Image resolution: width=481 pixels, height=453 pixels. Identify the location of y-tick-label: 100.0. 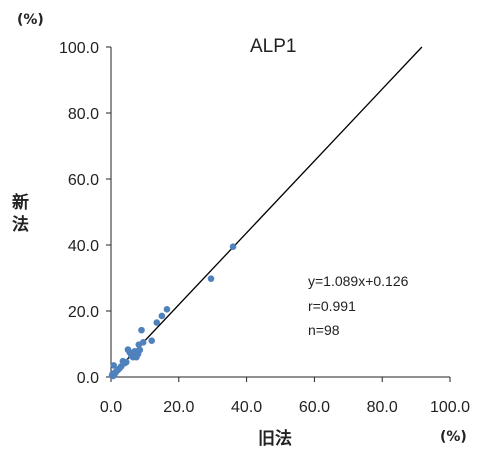
(79, 48).